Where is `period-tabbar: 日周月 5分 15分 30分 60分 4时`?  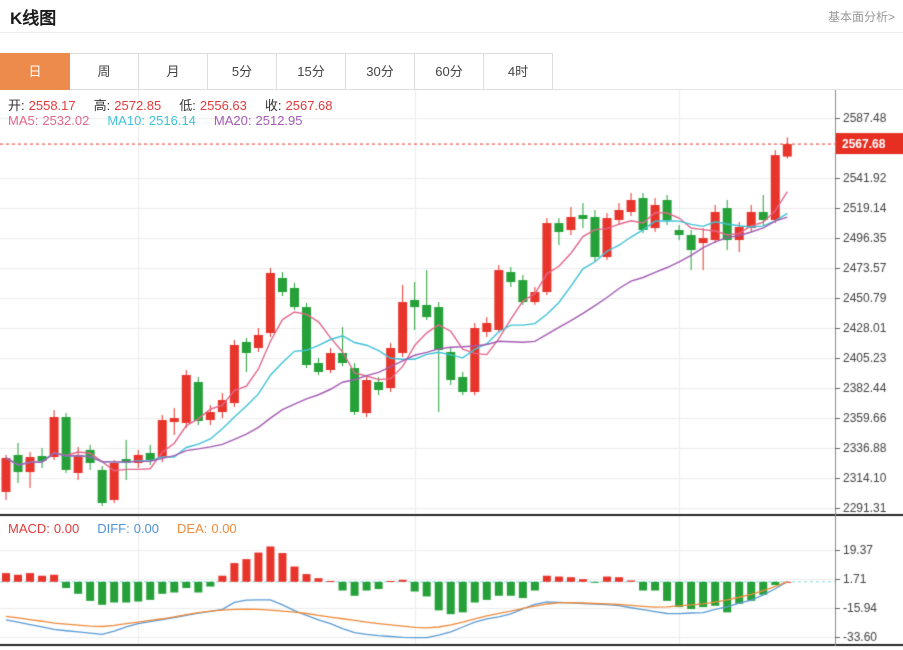
period-tabbar: 日周月 5分 15分 30分 60分 4时 is located at coordinates (451, 71).